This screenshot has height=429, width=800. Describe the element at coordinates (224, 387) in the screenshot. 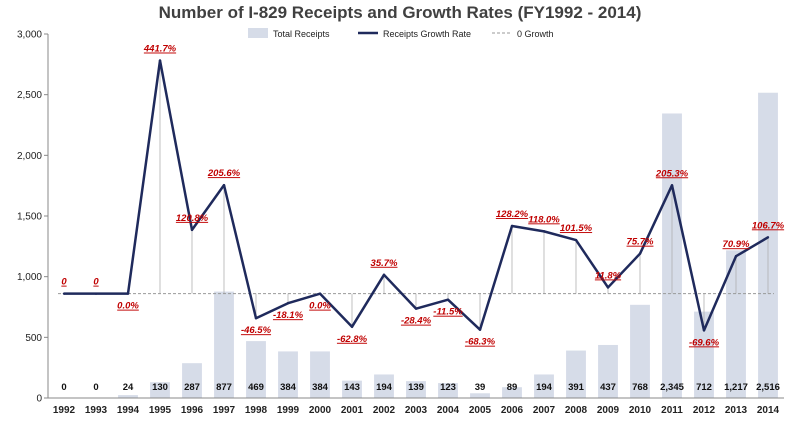

I see `bar-value-label: 877` at that location.